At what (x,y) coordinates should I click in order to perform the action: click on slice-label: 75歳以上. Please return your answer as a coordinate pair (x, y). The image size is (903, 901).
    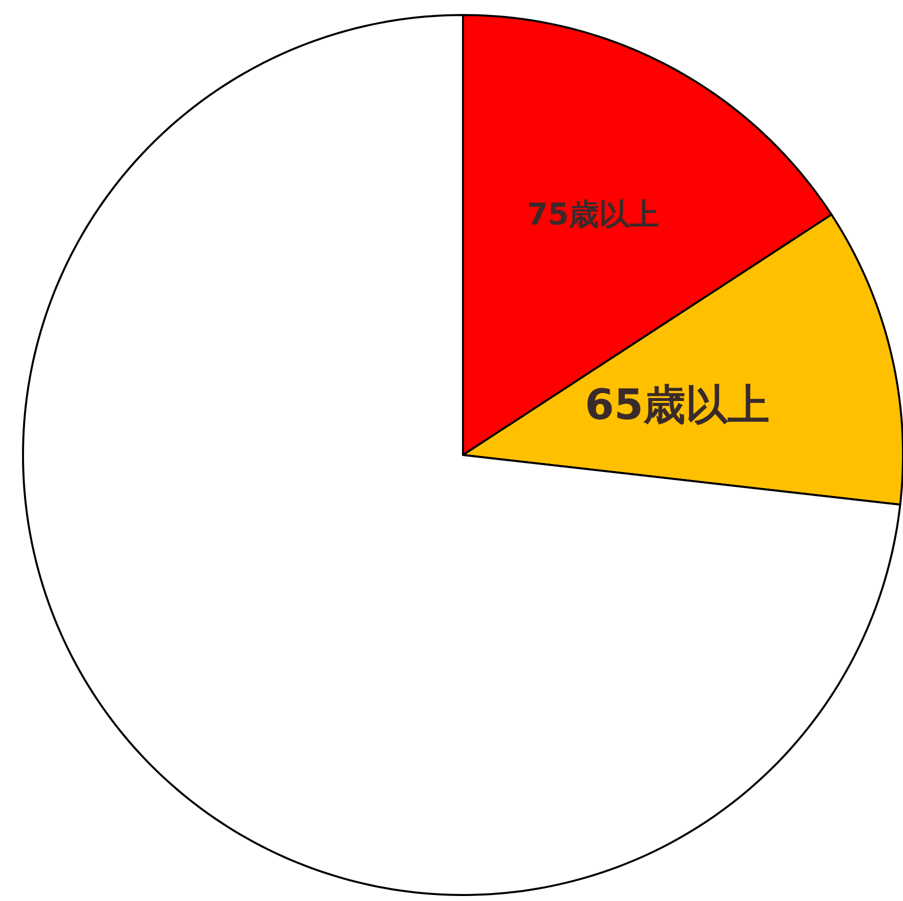
    Looking at the image, I should click on (593, 215).